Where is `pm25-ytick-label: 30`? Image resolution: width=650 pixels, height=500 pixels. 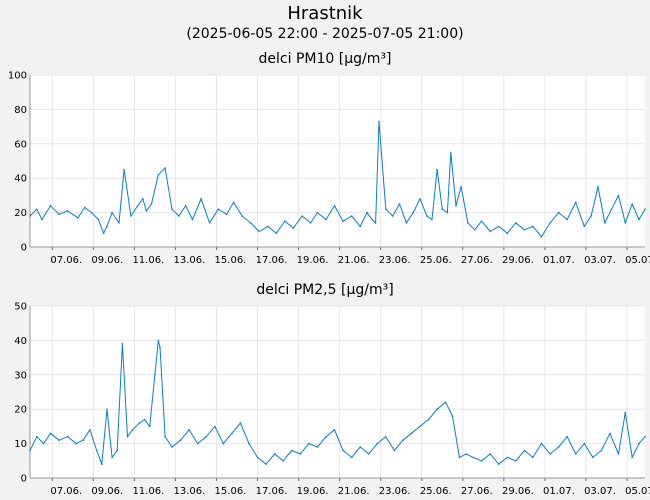
pm25-ytick-label: 30 is located at coordinates (20, 375).